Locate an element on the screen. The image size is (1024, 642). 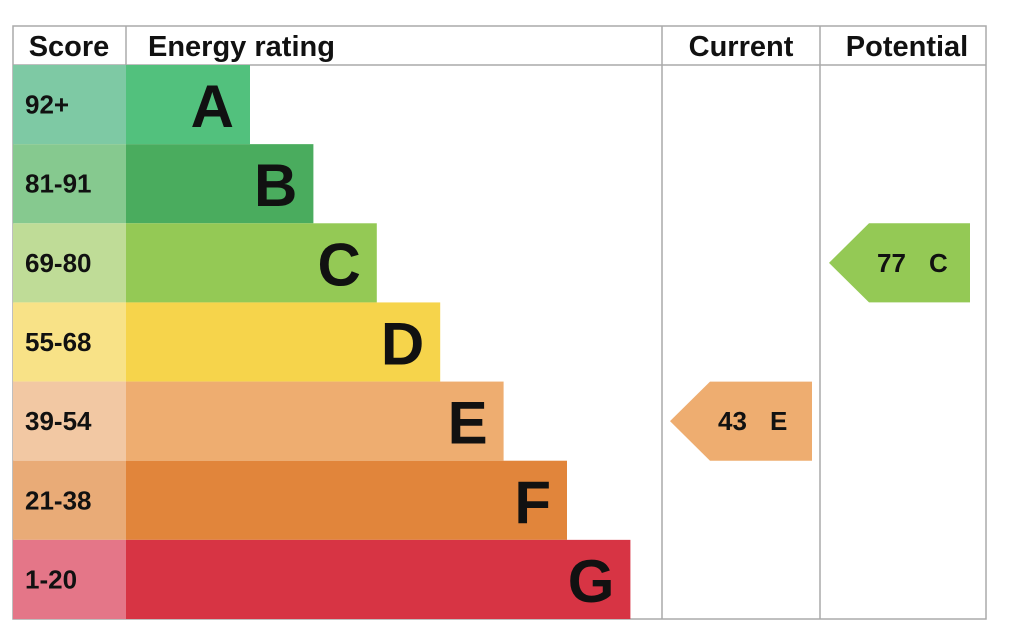
band-letter: F is located at coordinates (532, 502).